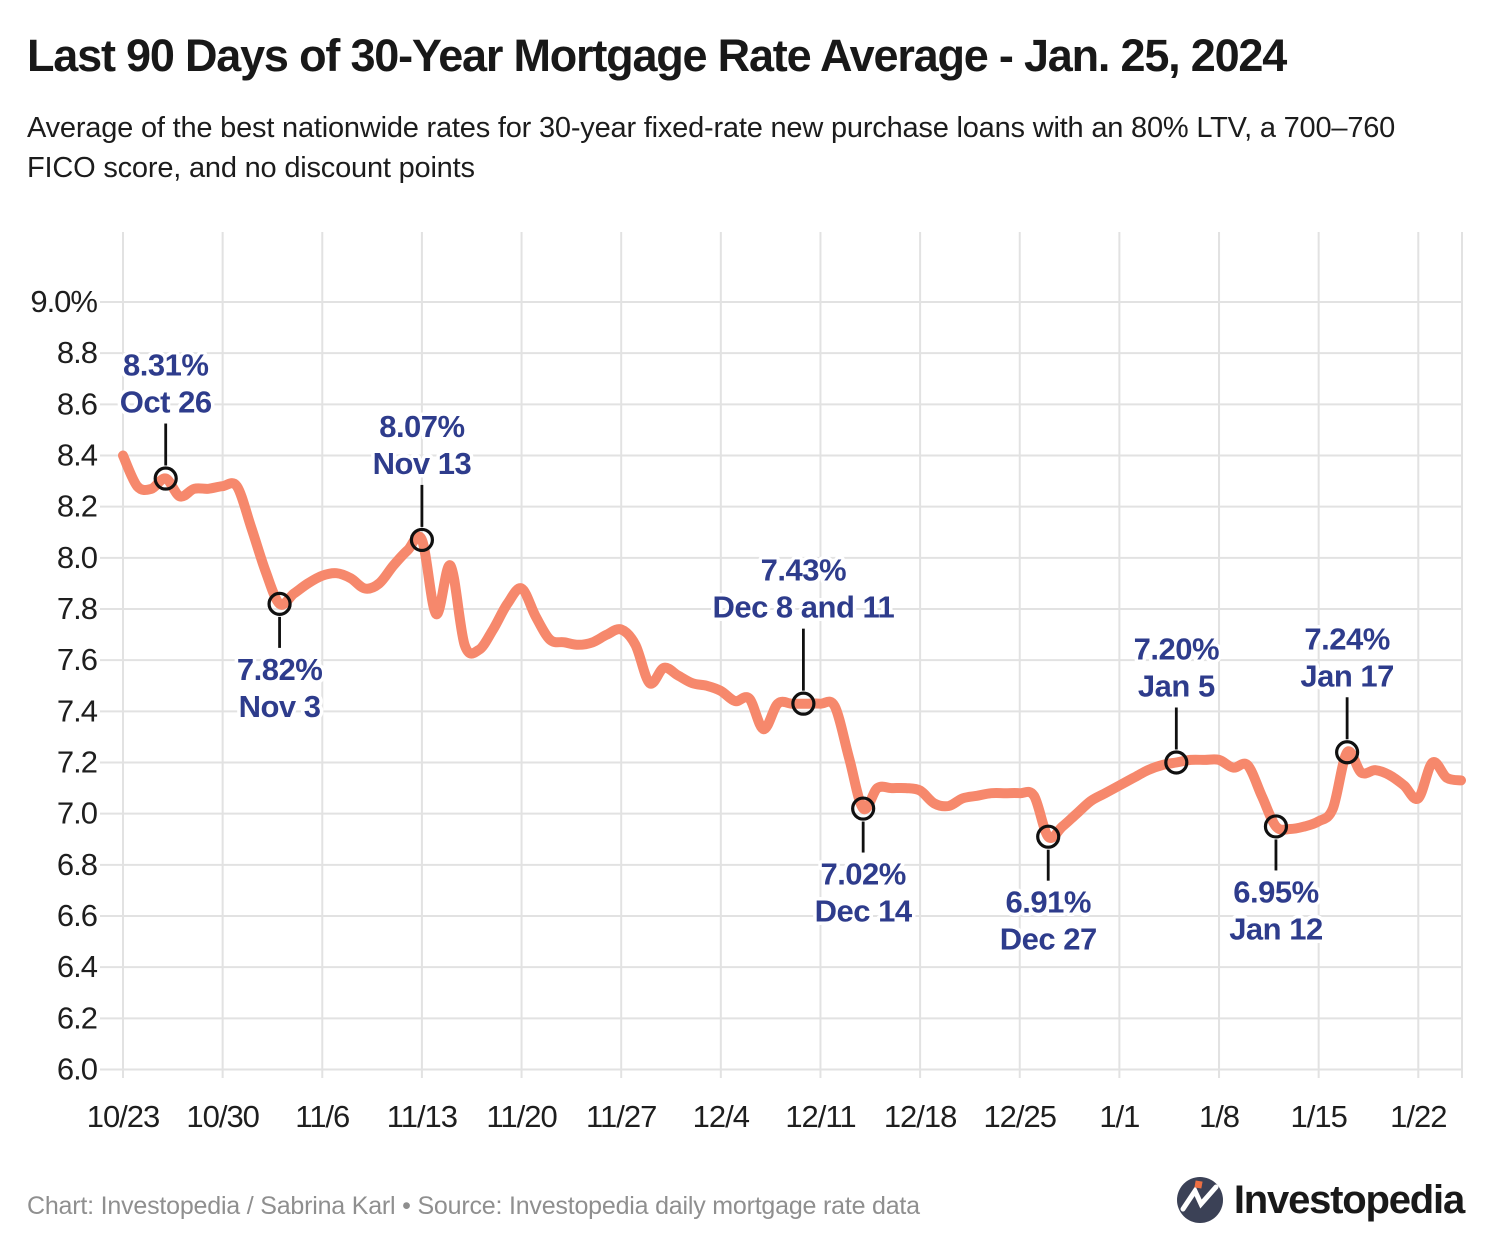  What do you see at coordinates (77, 352) in the screenshot?
I see `y-axis-tick-label: 8.8` at bounding box center [77, 352].